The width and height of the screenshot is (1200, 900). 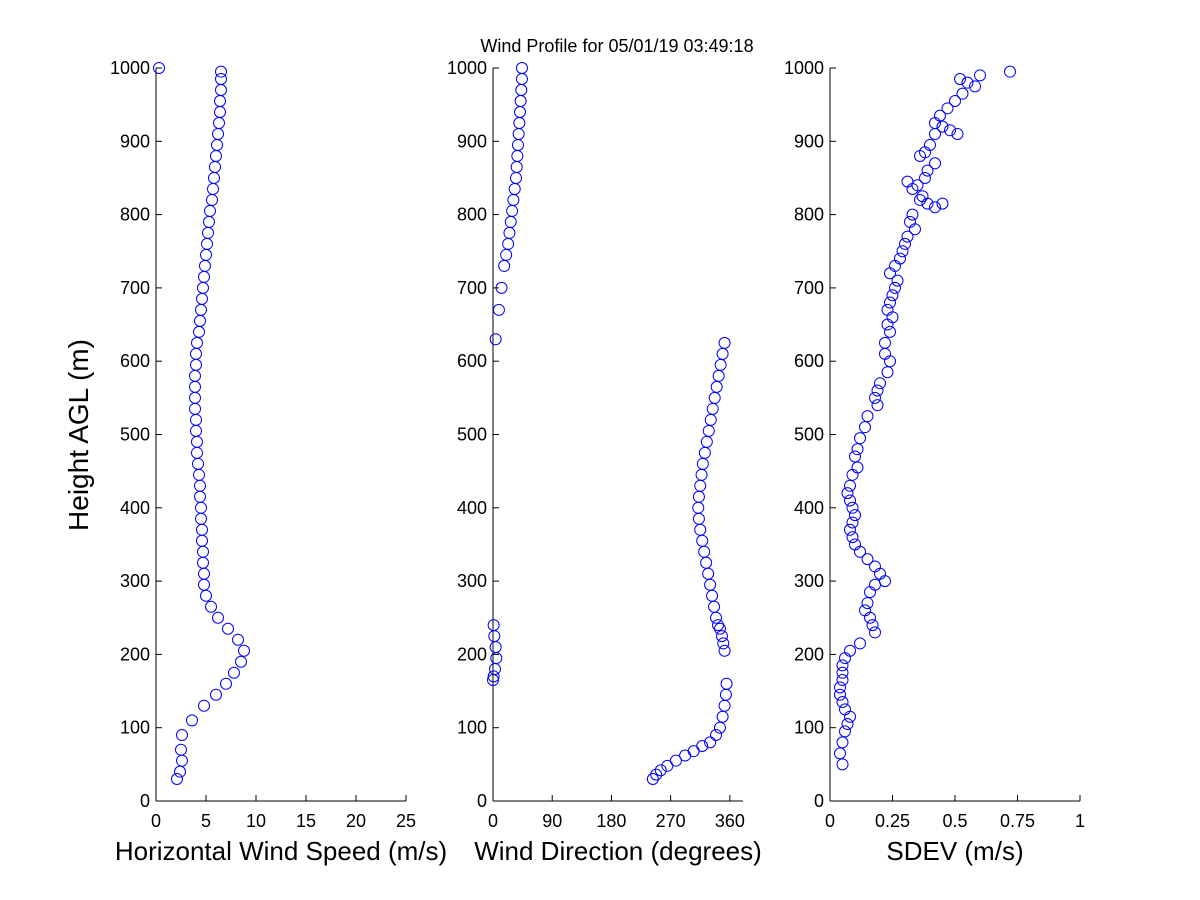 I want to click on speed-y-tick-label: 500, so click(x=135, y=435).